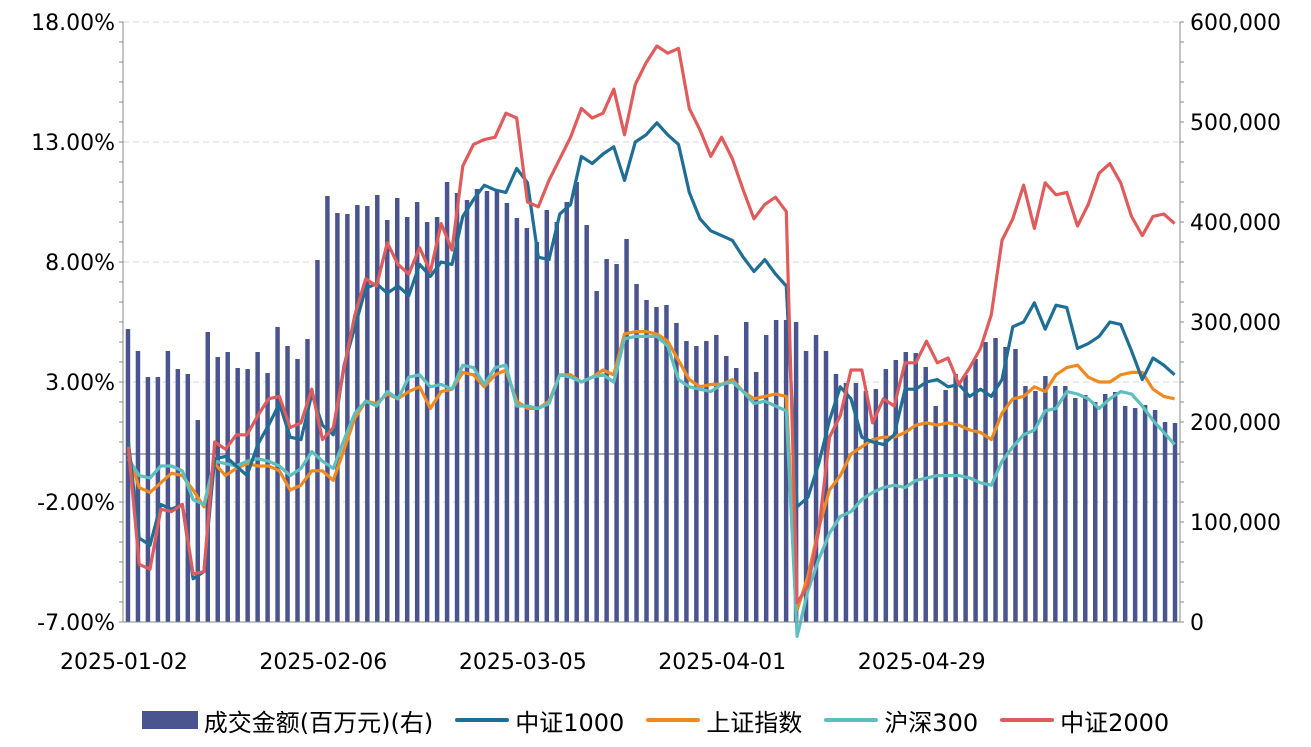 Image resolution: width=1311 pixels, height=747 pixels. What do you see at coordinates (754, 722) in the screenshot?
I see `legend-label-sse: 上证指数` at bounding box center [754, 722].